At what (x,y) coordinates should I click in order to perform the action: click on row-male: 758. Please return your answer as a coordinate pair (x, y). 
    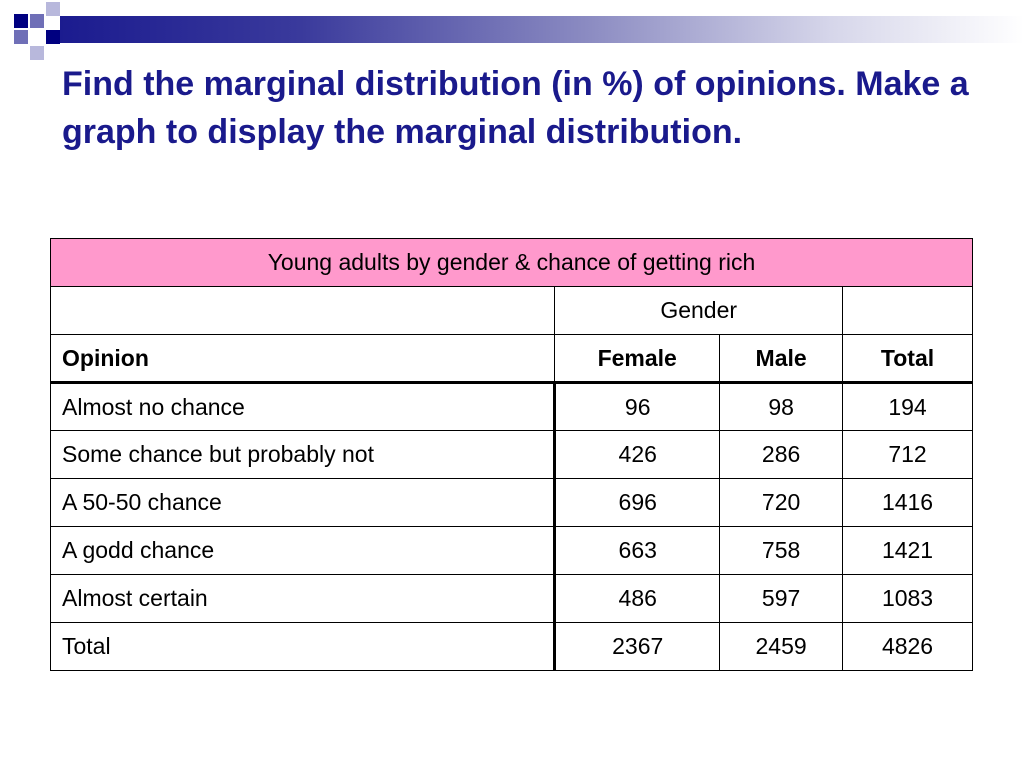
    Looking at the image, I should click on (781, 550).